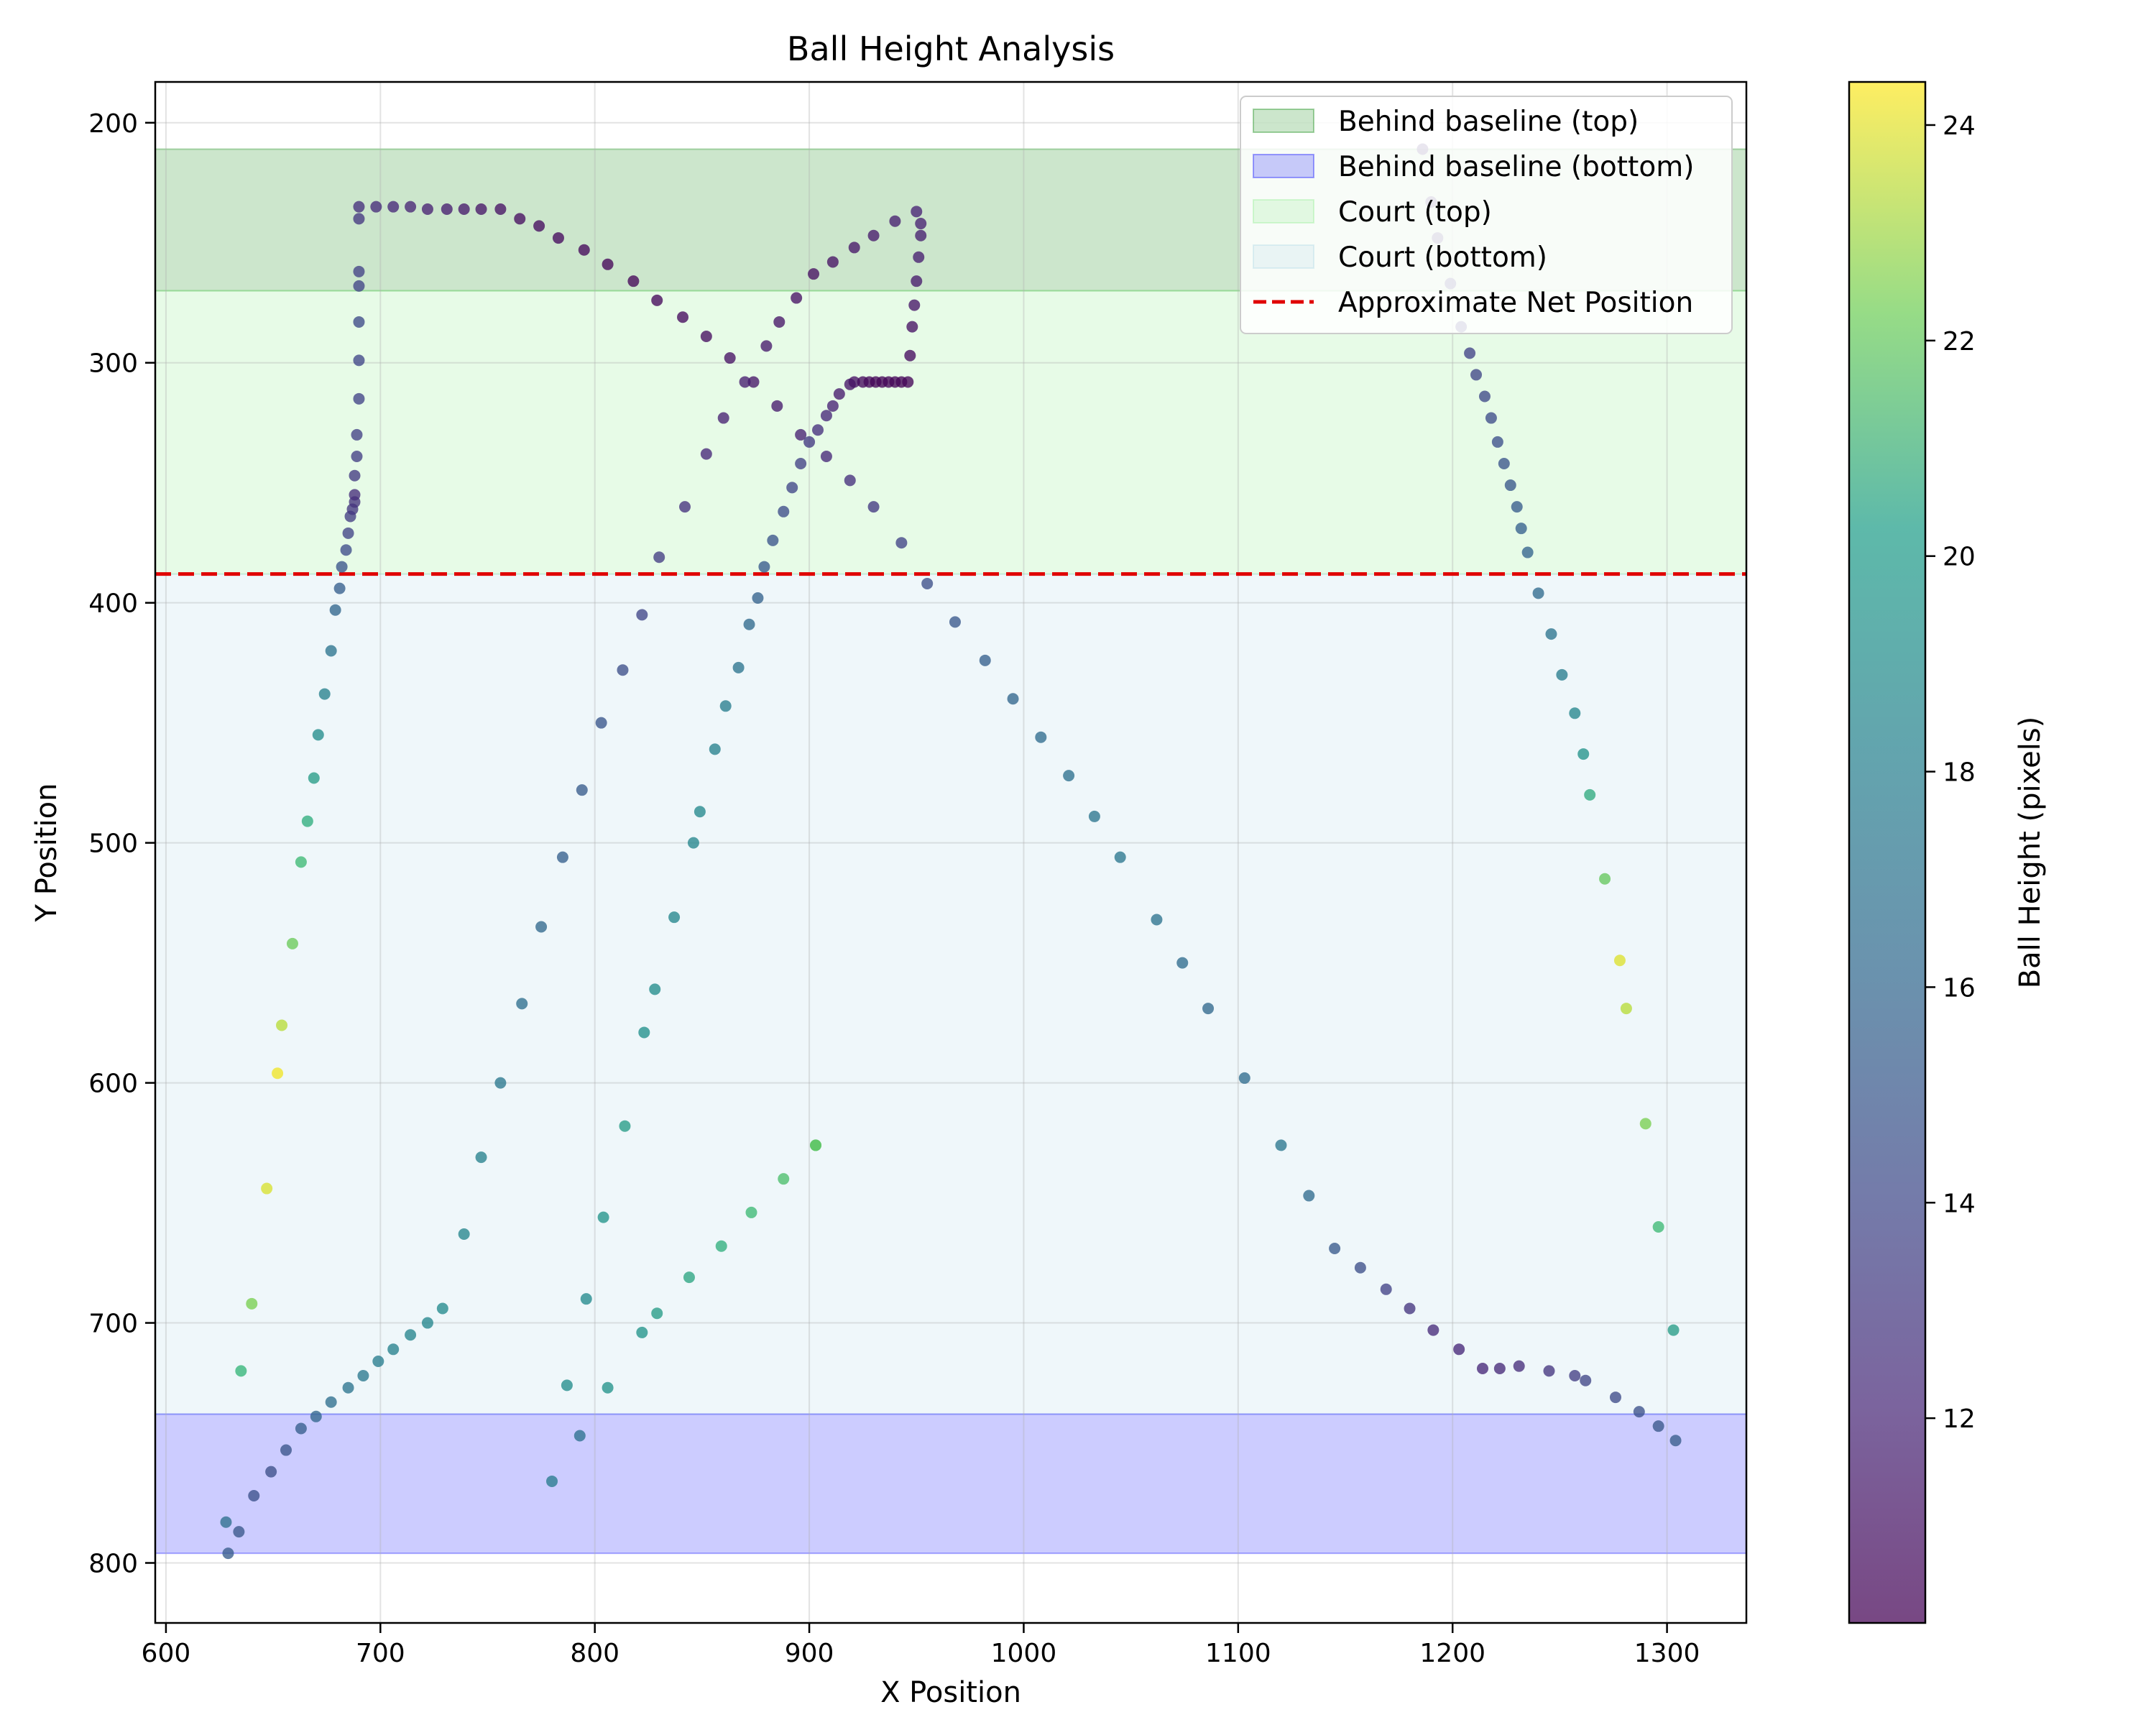 This screenshot has width=2156, height=1725. Describe the element at coordinates (1452, 1653) in the screenshot. I see `x-tick-label: 1200` at that location.